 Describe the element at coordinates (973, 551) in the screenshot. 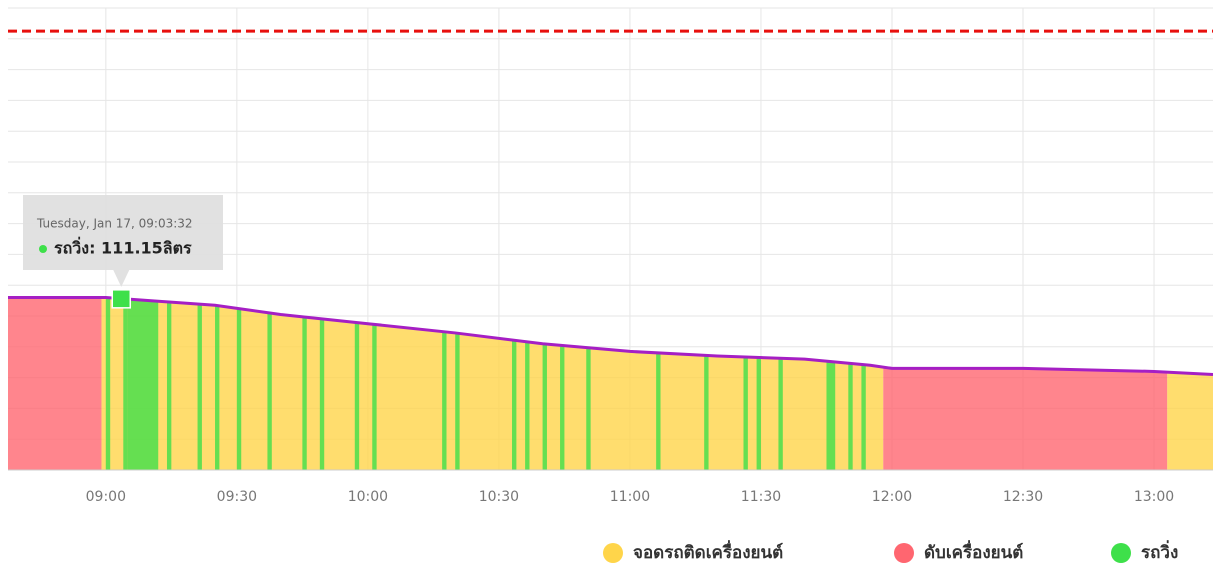

I see `legend-label: ดับเครื่องยนต์` at that location.